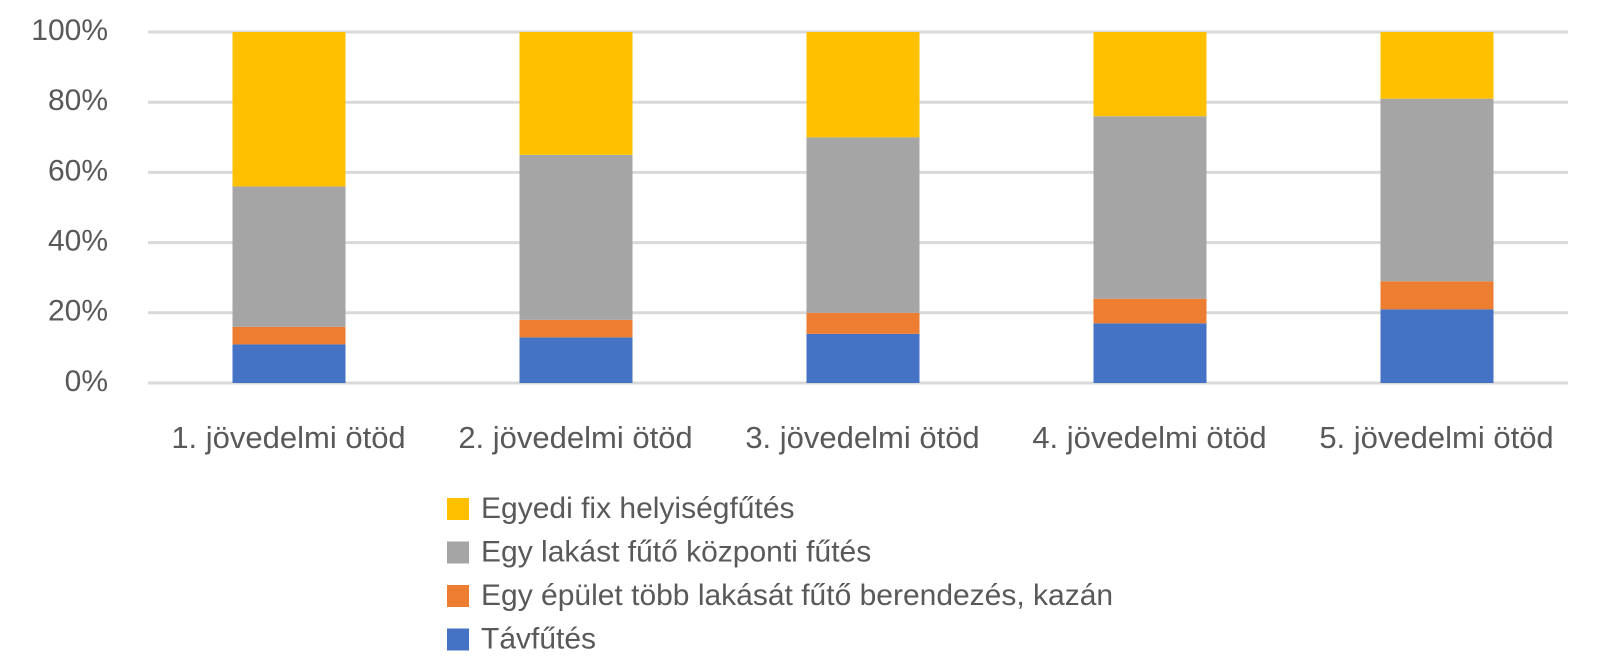  What do you see at coordinates (78, 170) in the screenshot?
I see `y-tick-label: 60%` at bounding box center [78, 170].